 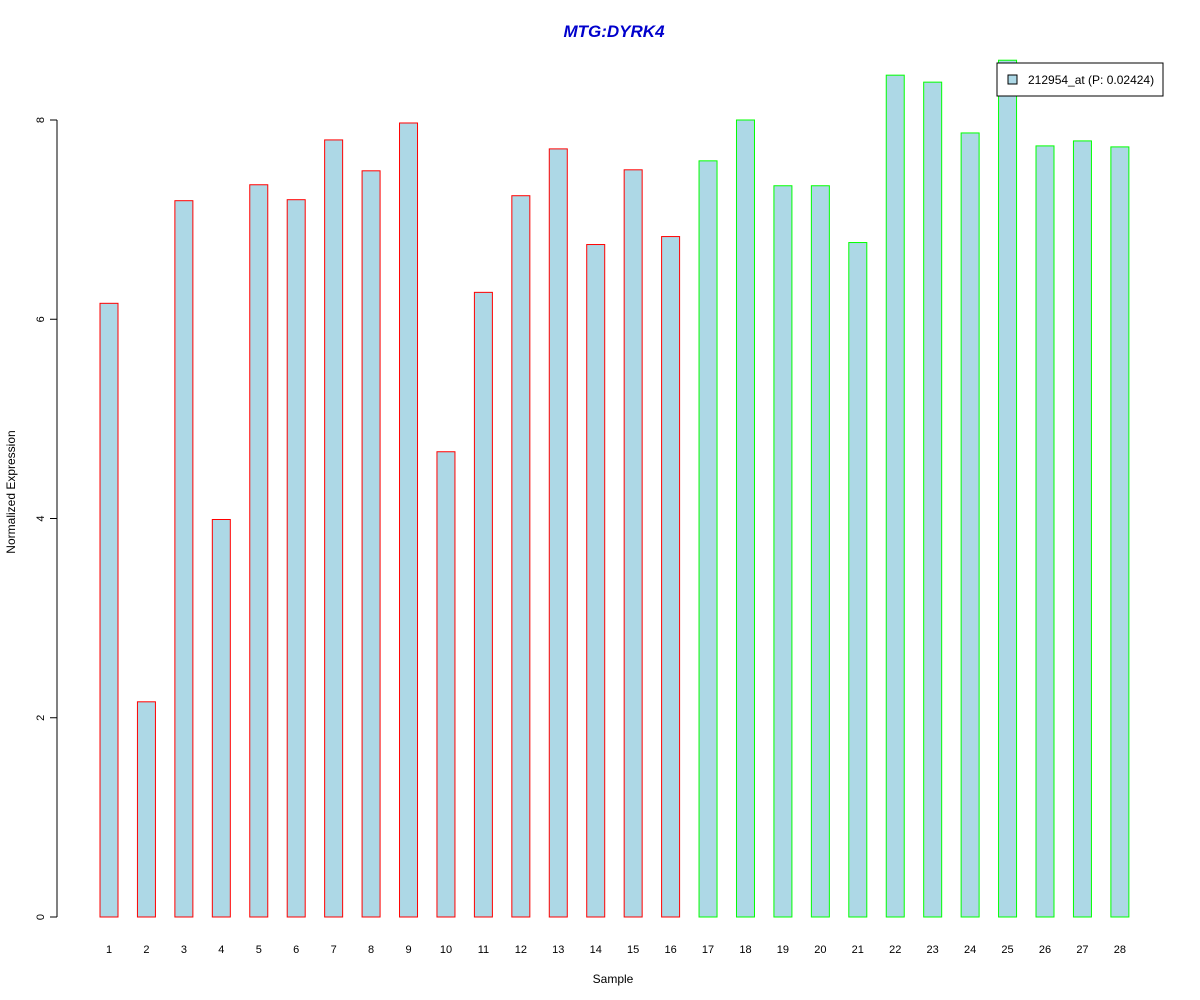 What do you see at coordinates (259, 950) in the screenshot?
I see `x-tick-label: 5` at bounding box center [259, 950].